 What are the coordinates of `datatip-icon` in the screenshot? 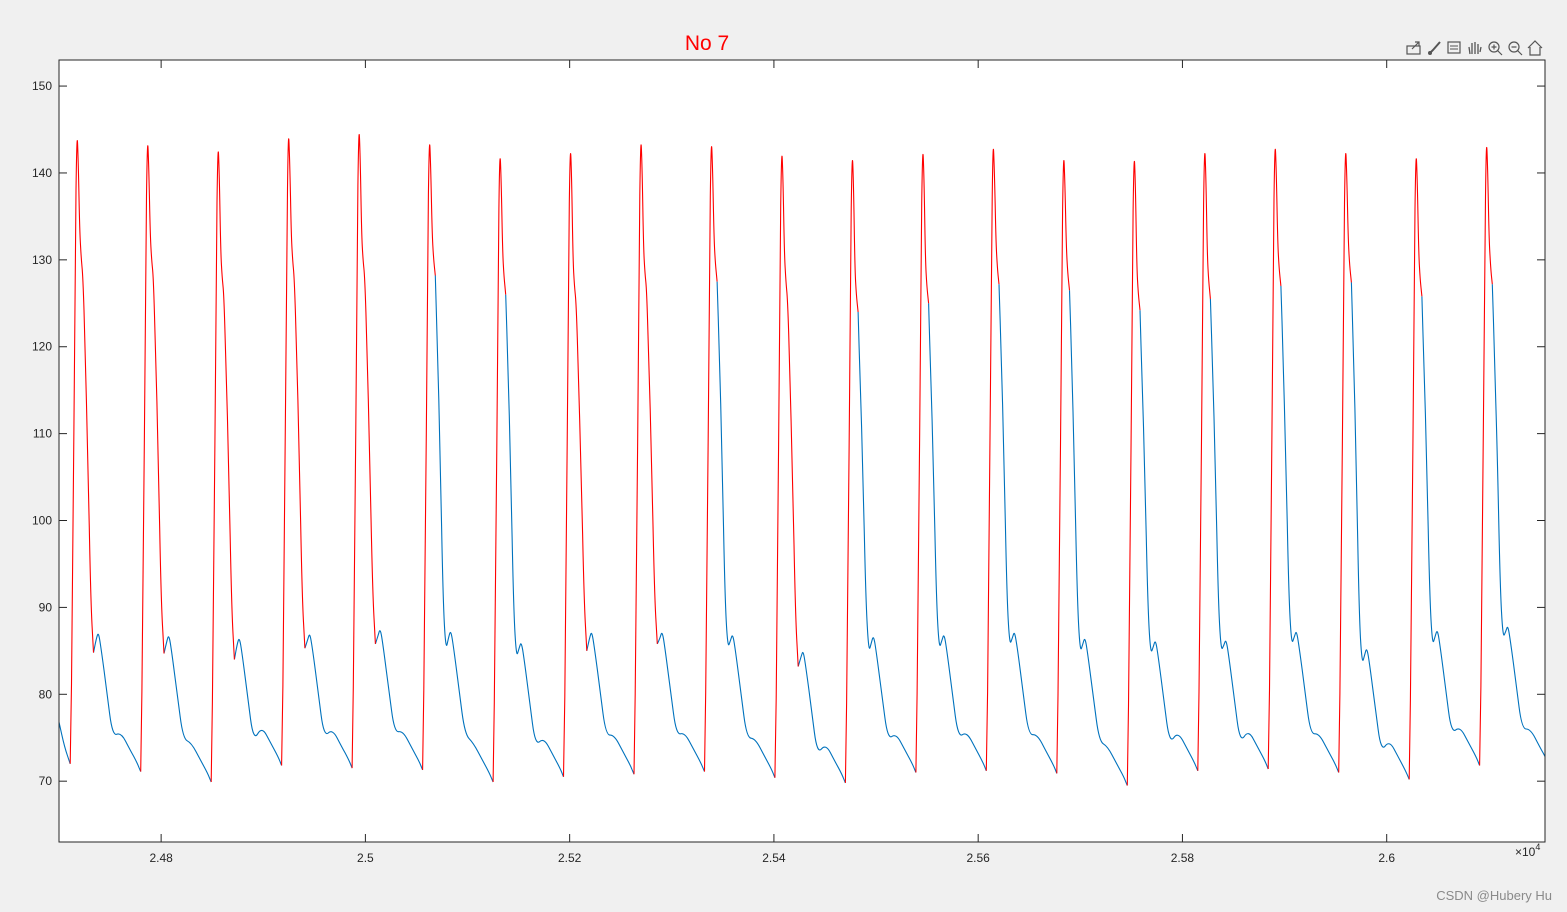 It's located at (1454, 47).